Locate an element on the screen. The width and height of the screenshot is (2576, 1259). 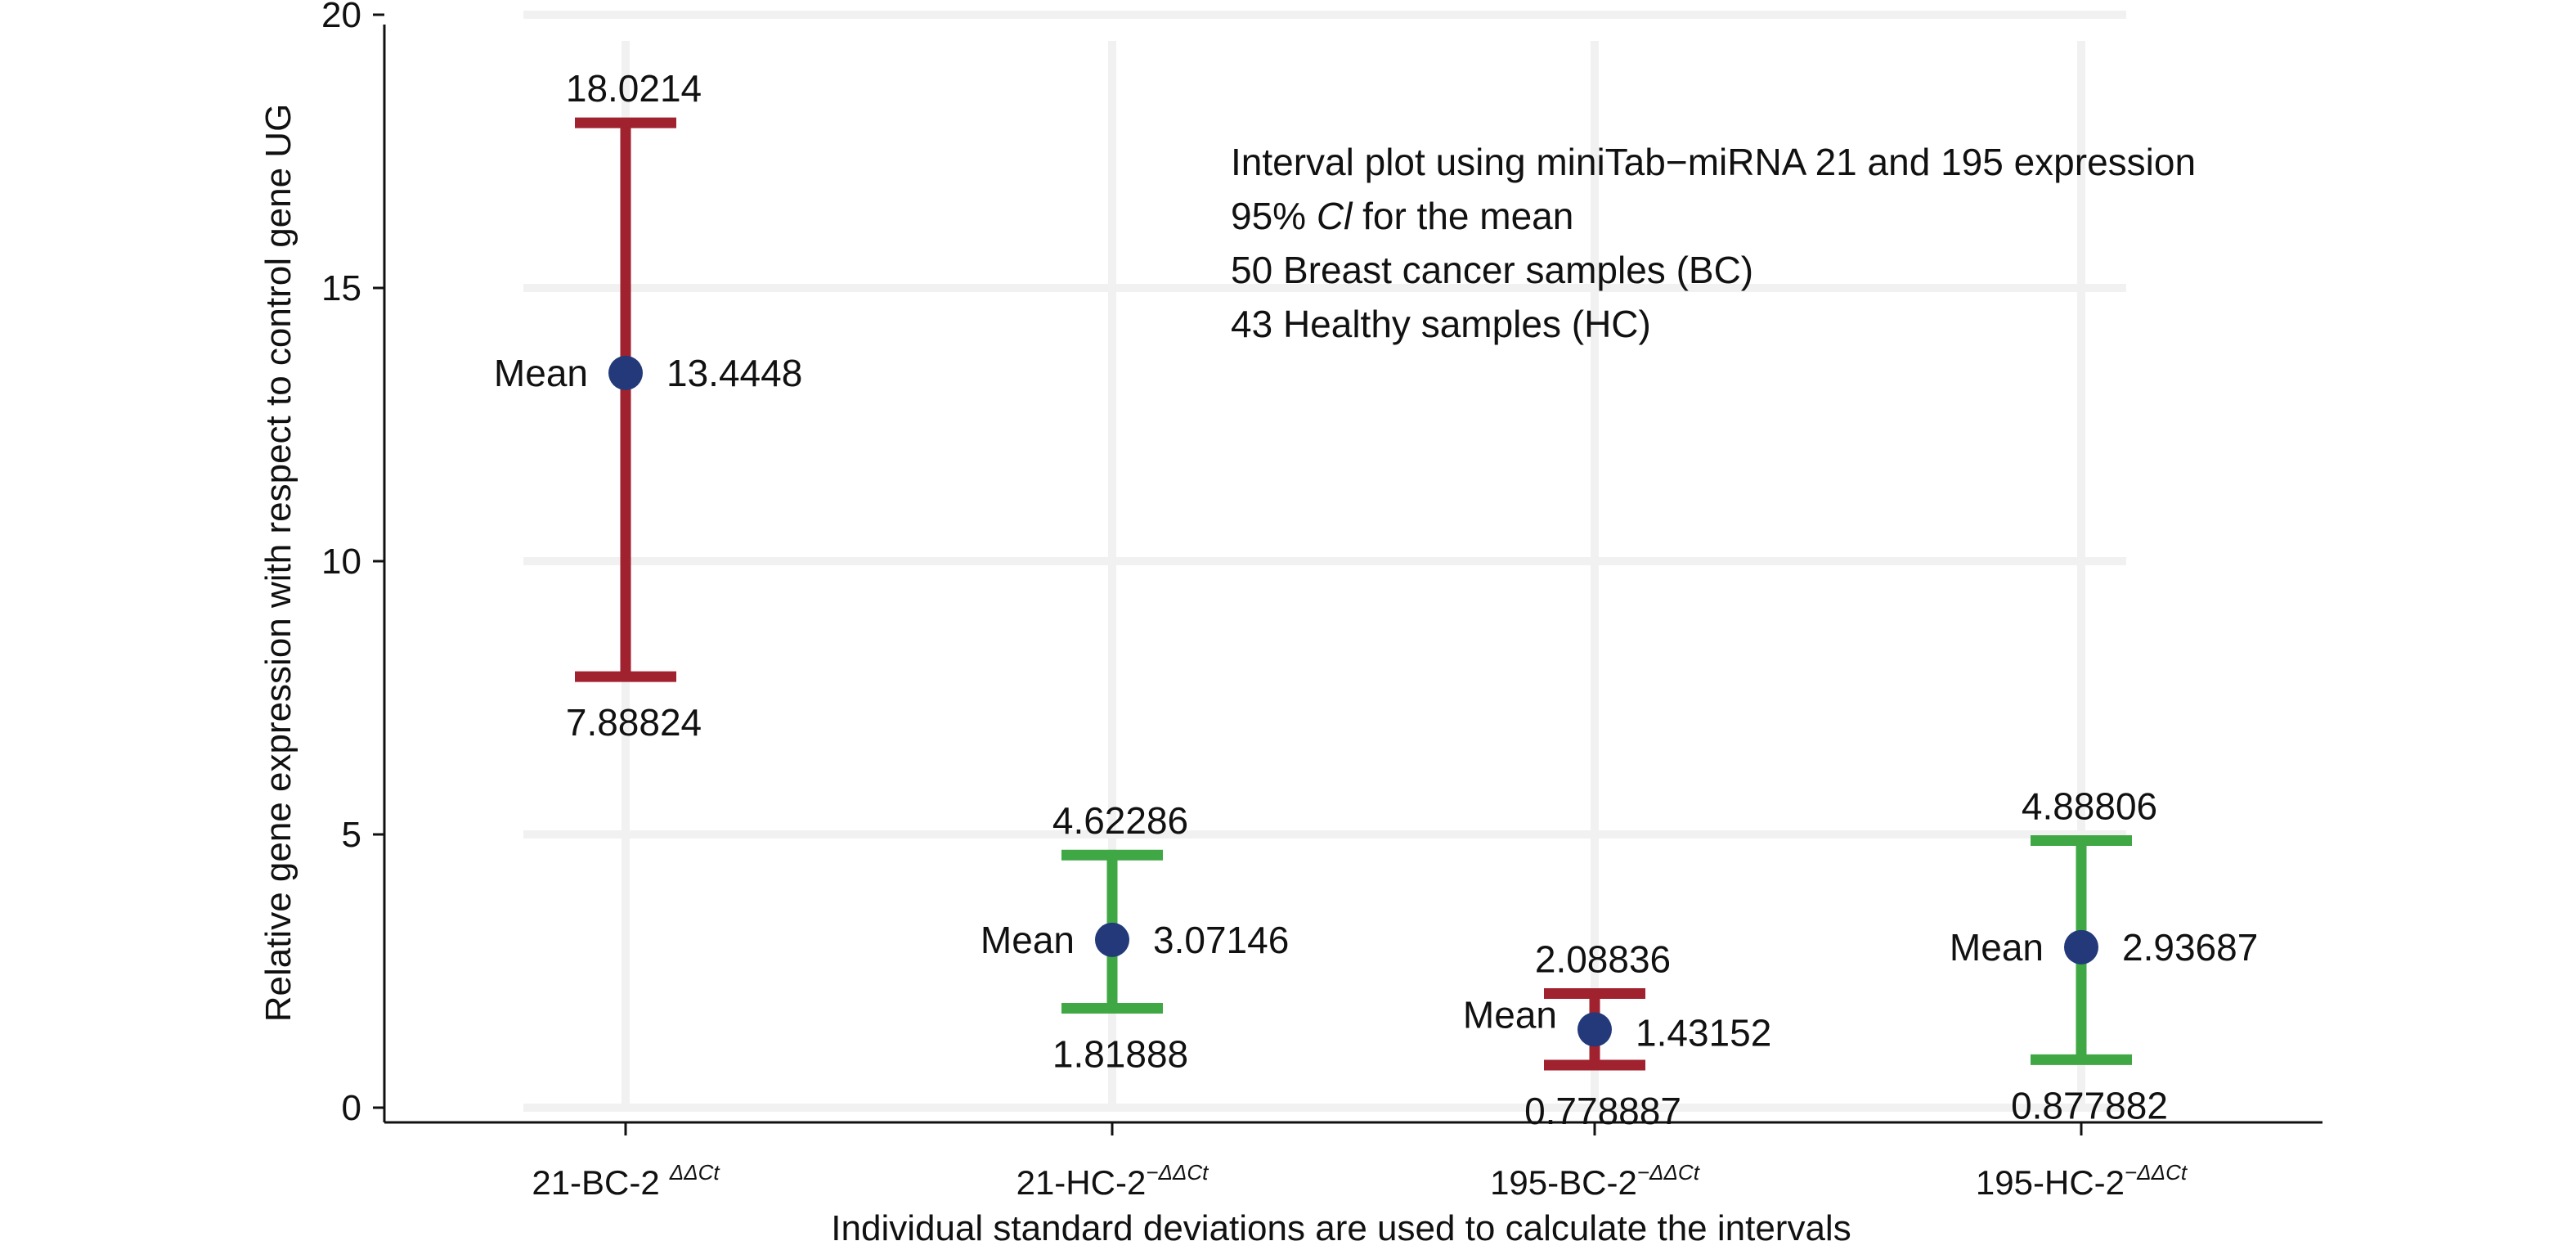
y-tick-label: 5 is located at coordinates (351, 835).